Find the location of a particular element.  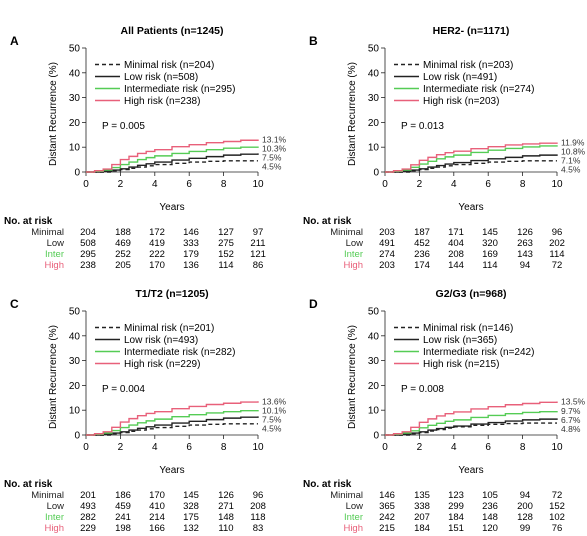

at-risk-value: 172 is located at coordinates (157, 232).